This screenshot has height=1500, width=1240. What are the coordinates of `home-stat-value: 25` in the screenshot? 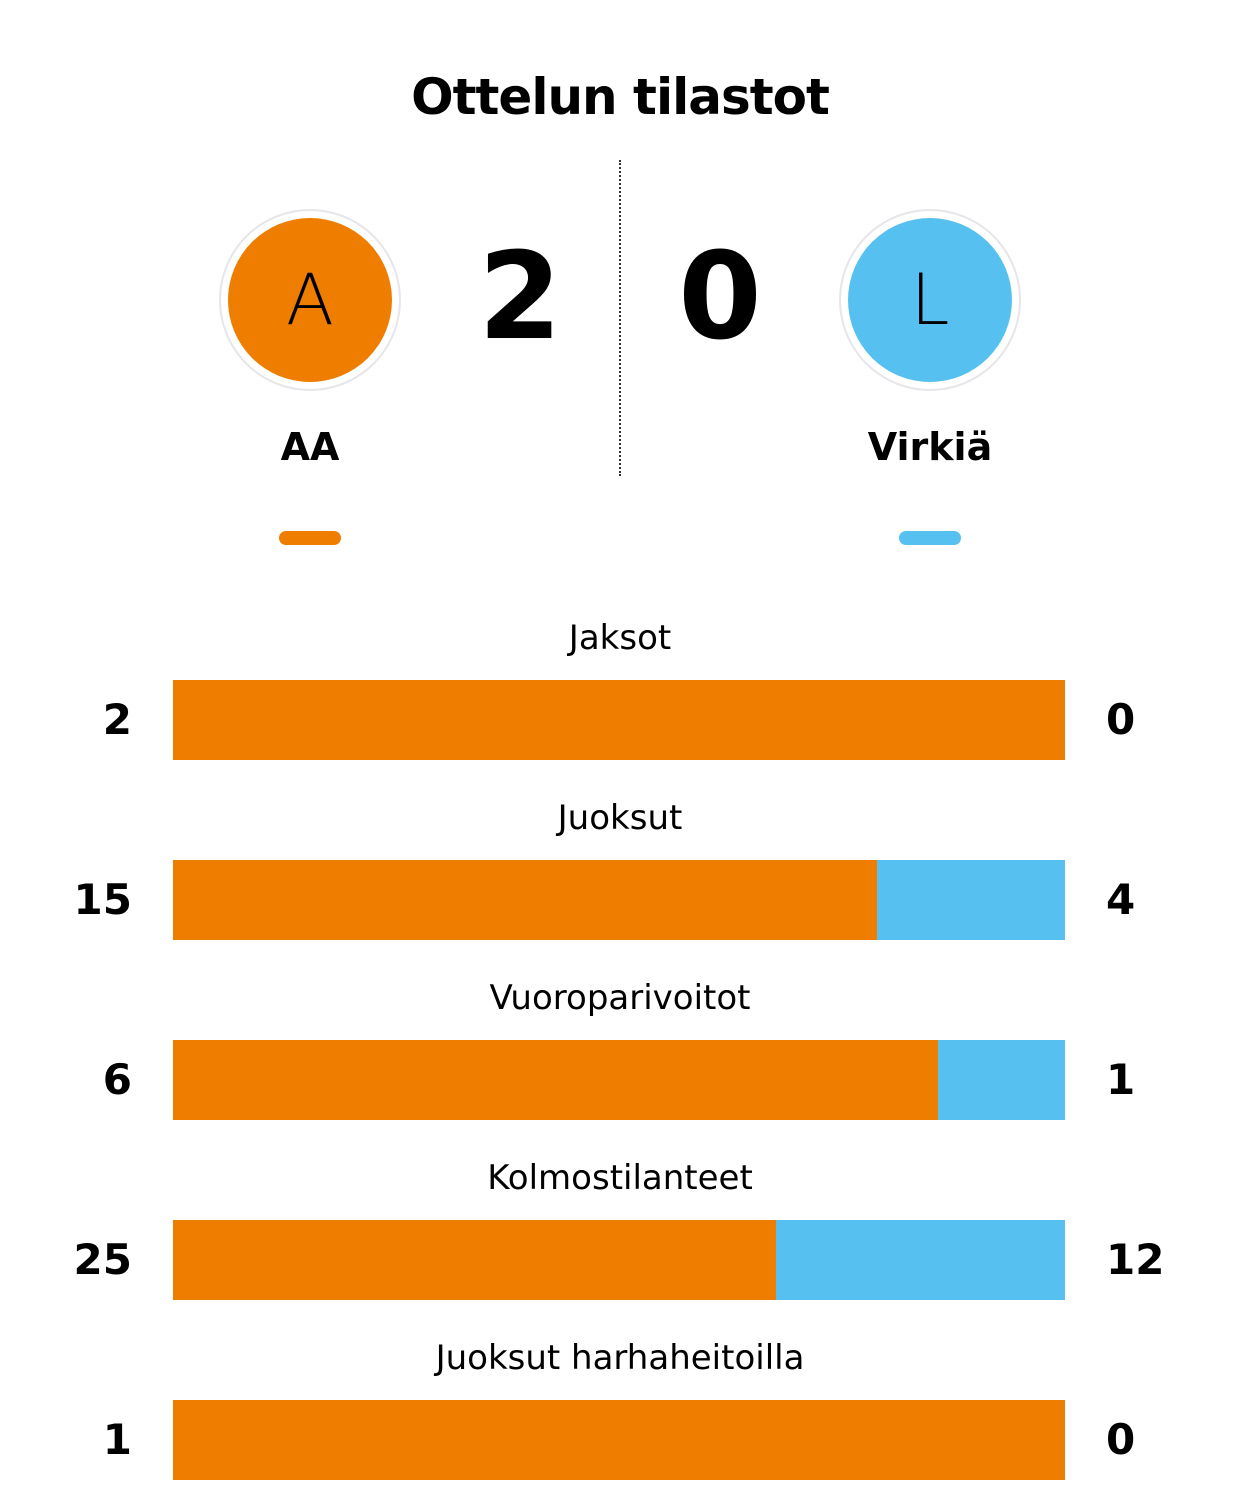 It's located at (102, 1259).